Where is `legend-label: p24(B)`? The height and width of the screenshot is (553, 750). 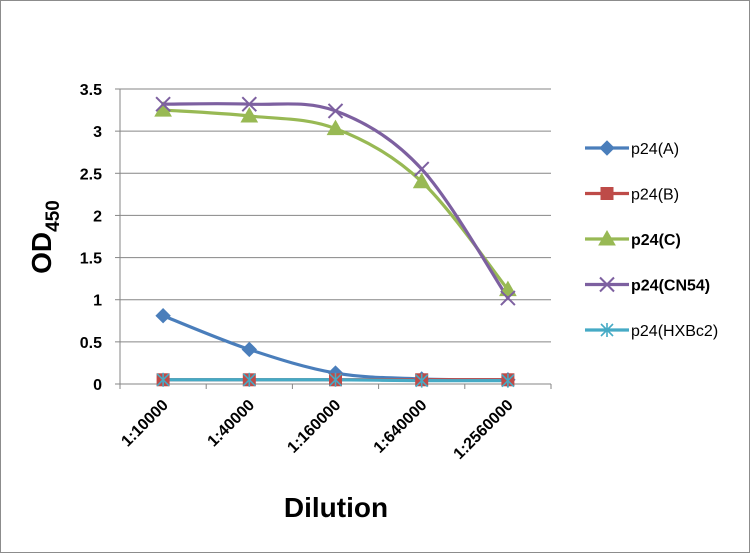 legend-label: p24(B) is located at coordinates (655, 195).